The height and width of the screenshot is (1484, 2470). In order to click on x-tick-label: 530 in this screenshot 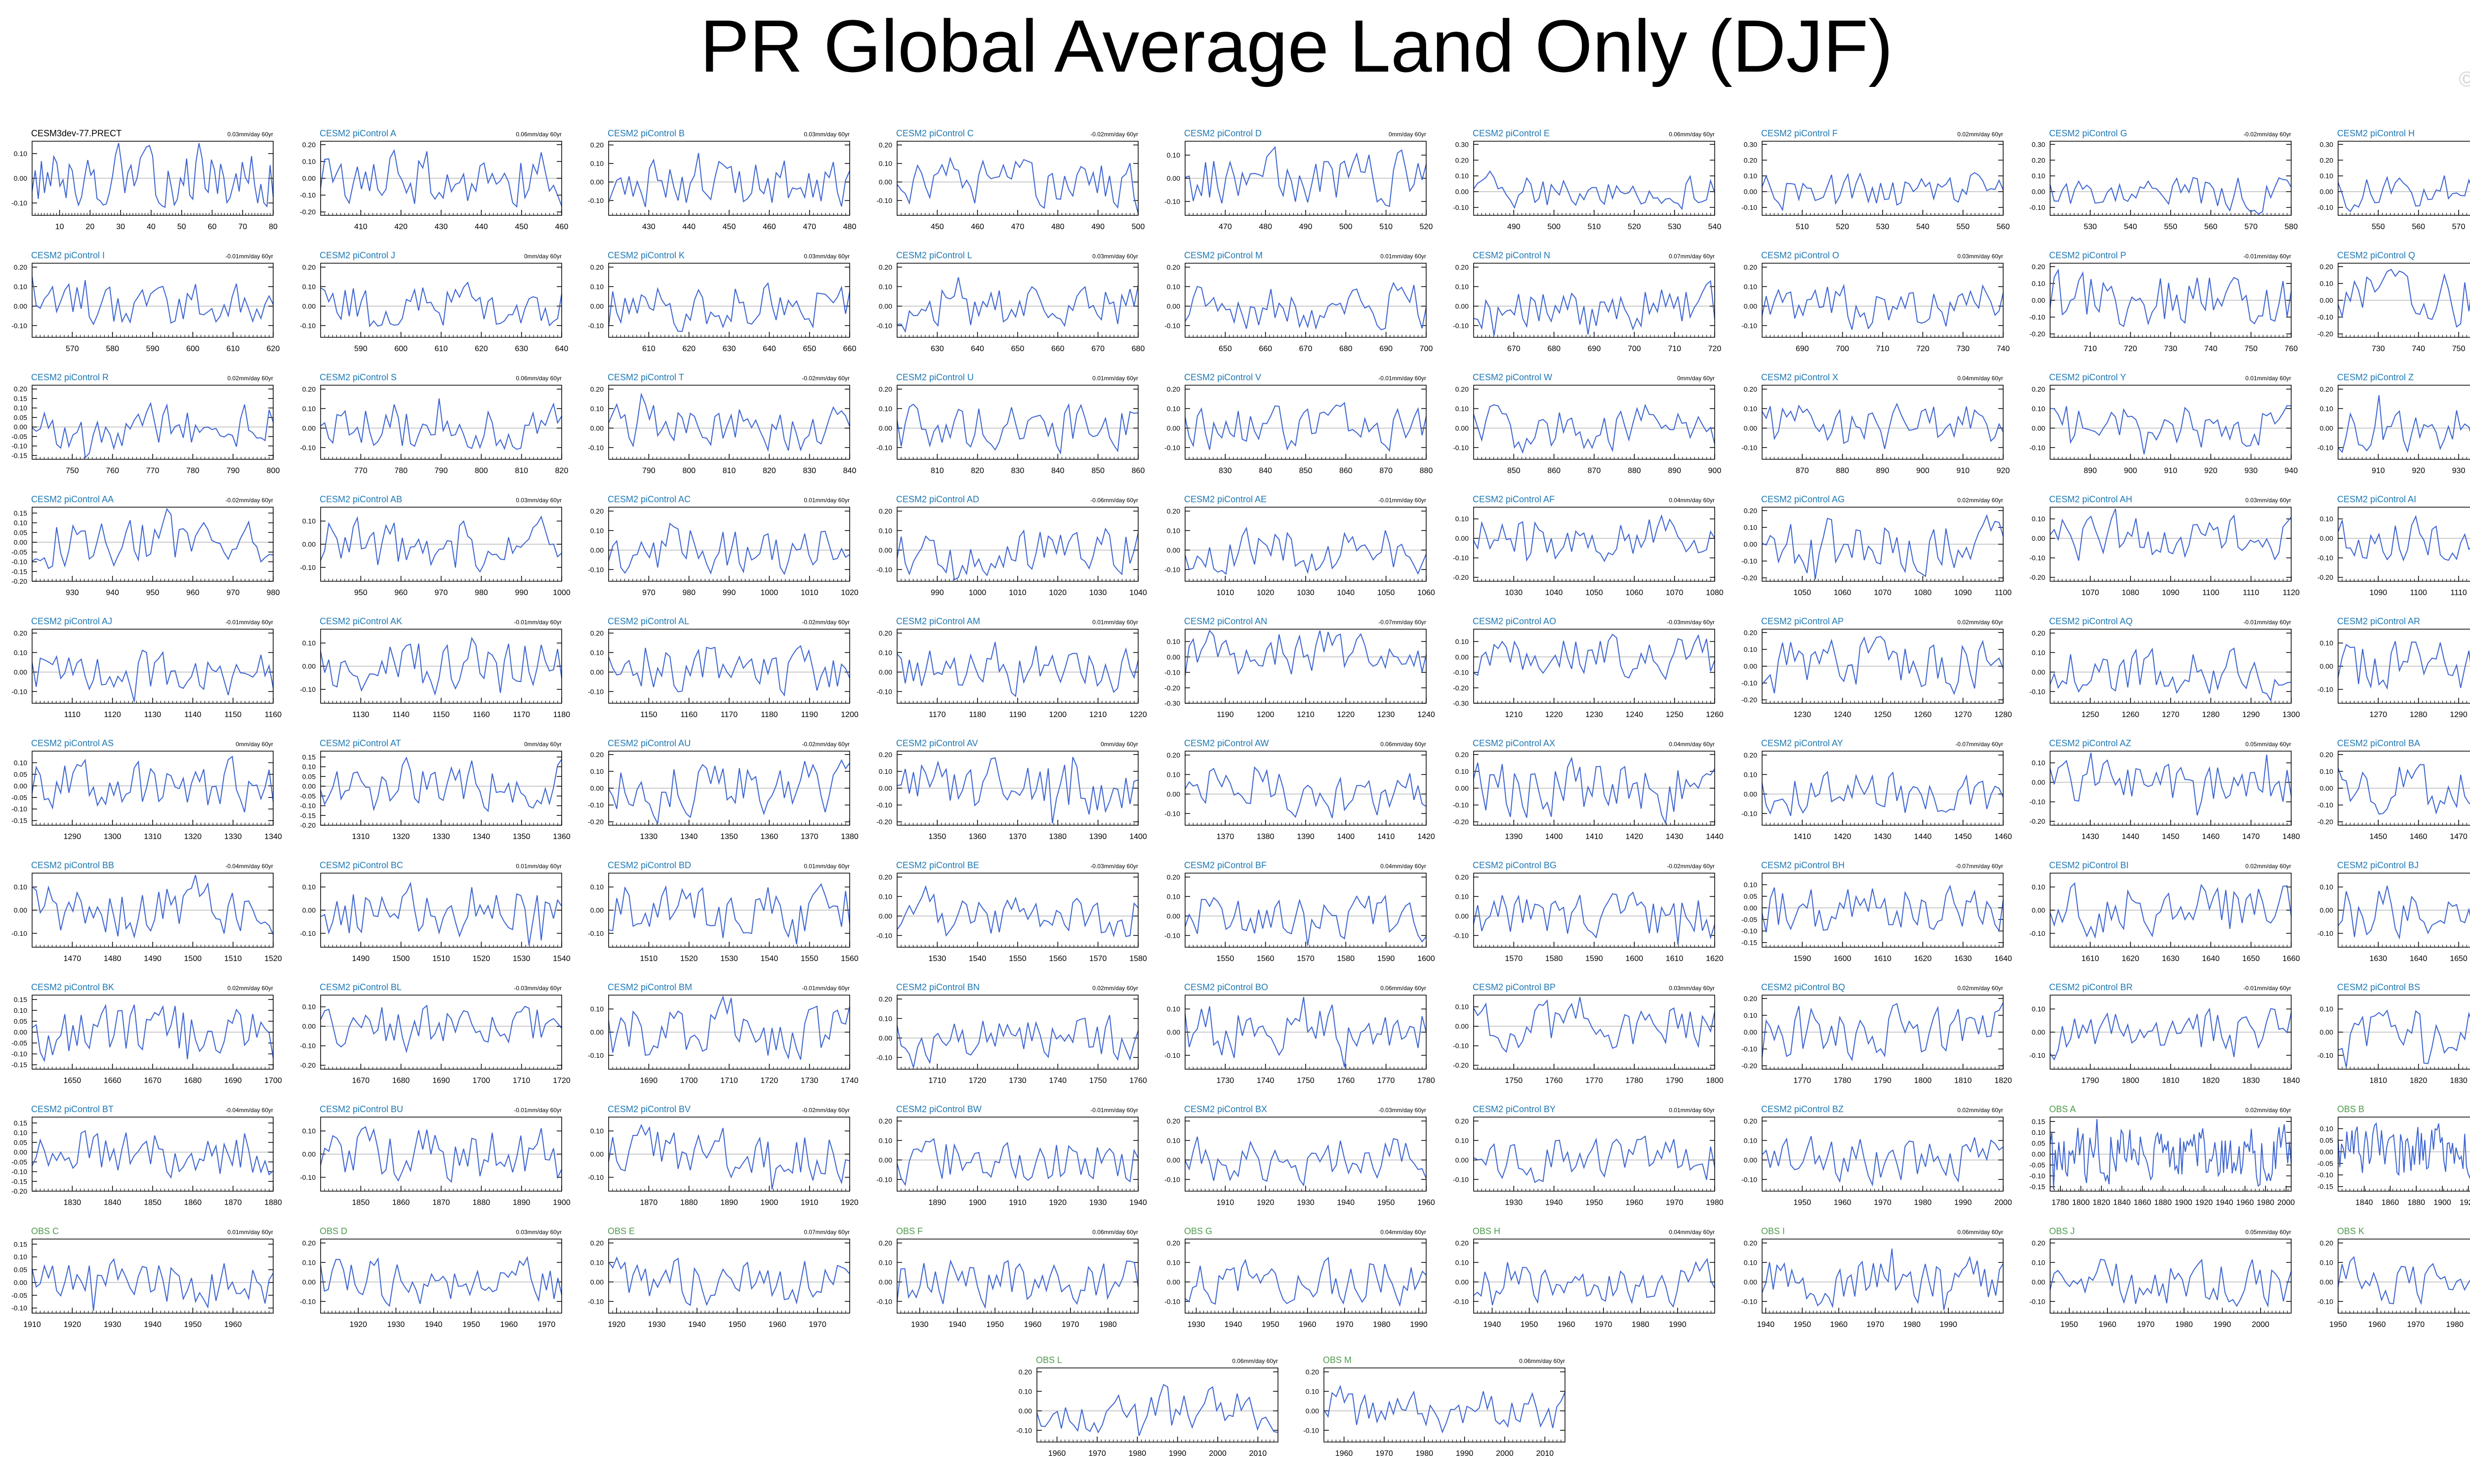, I will do `click(1674, 227)`.